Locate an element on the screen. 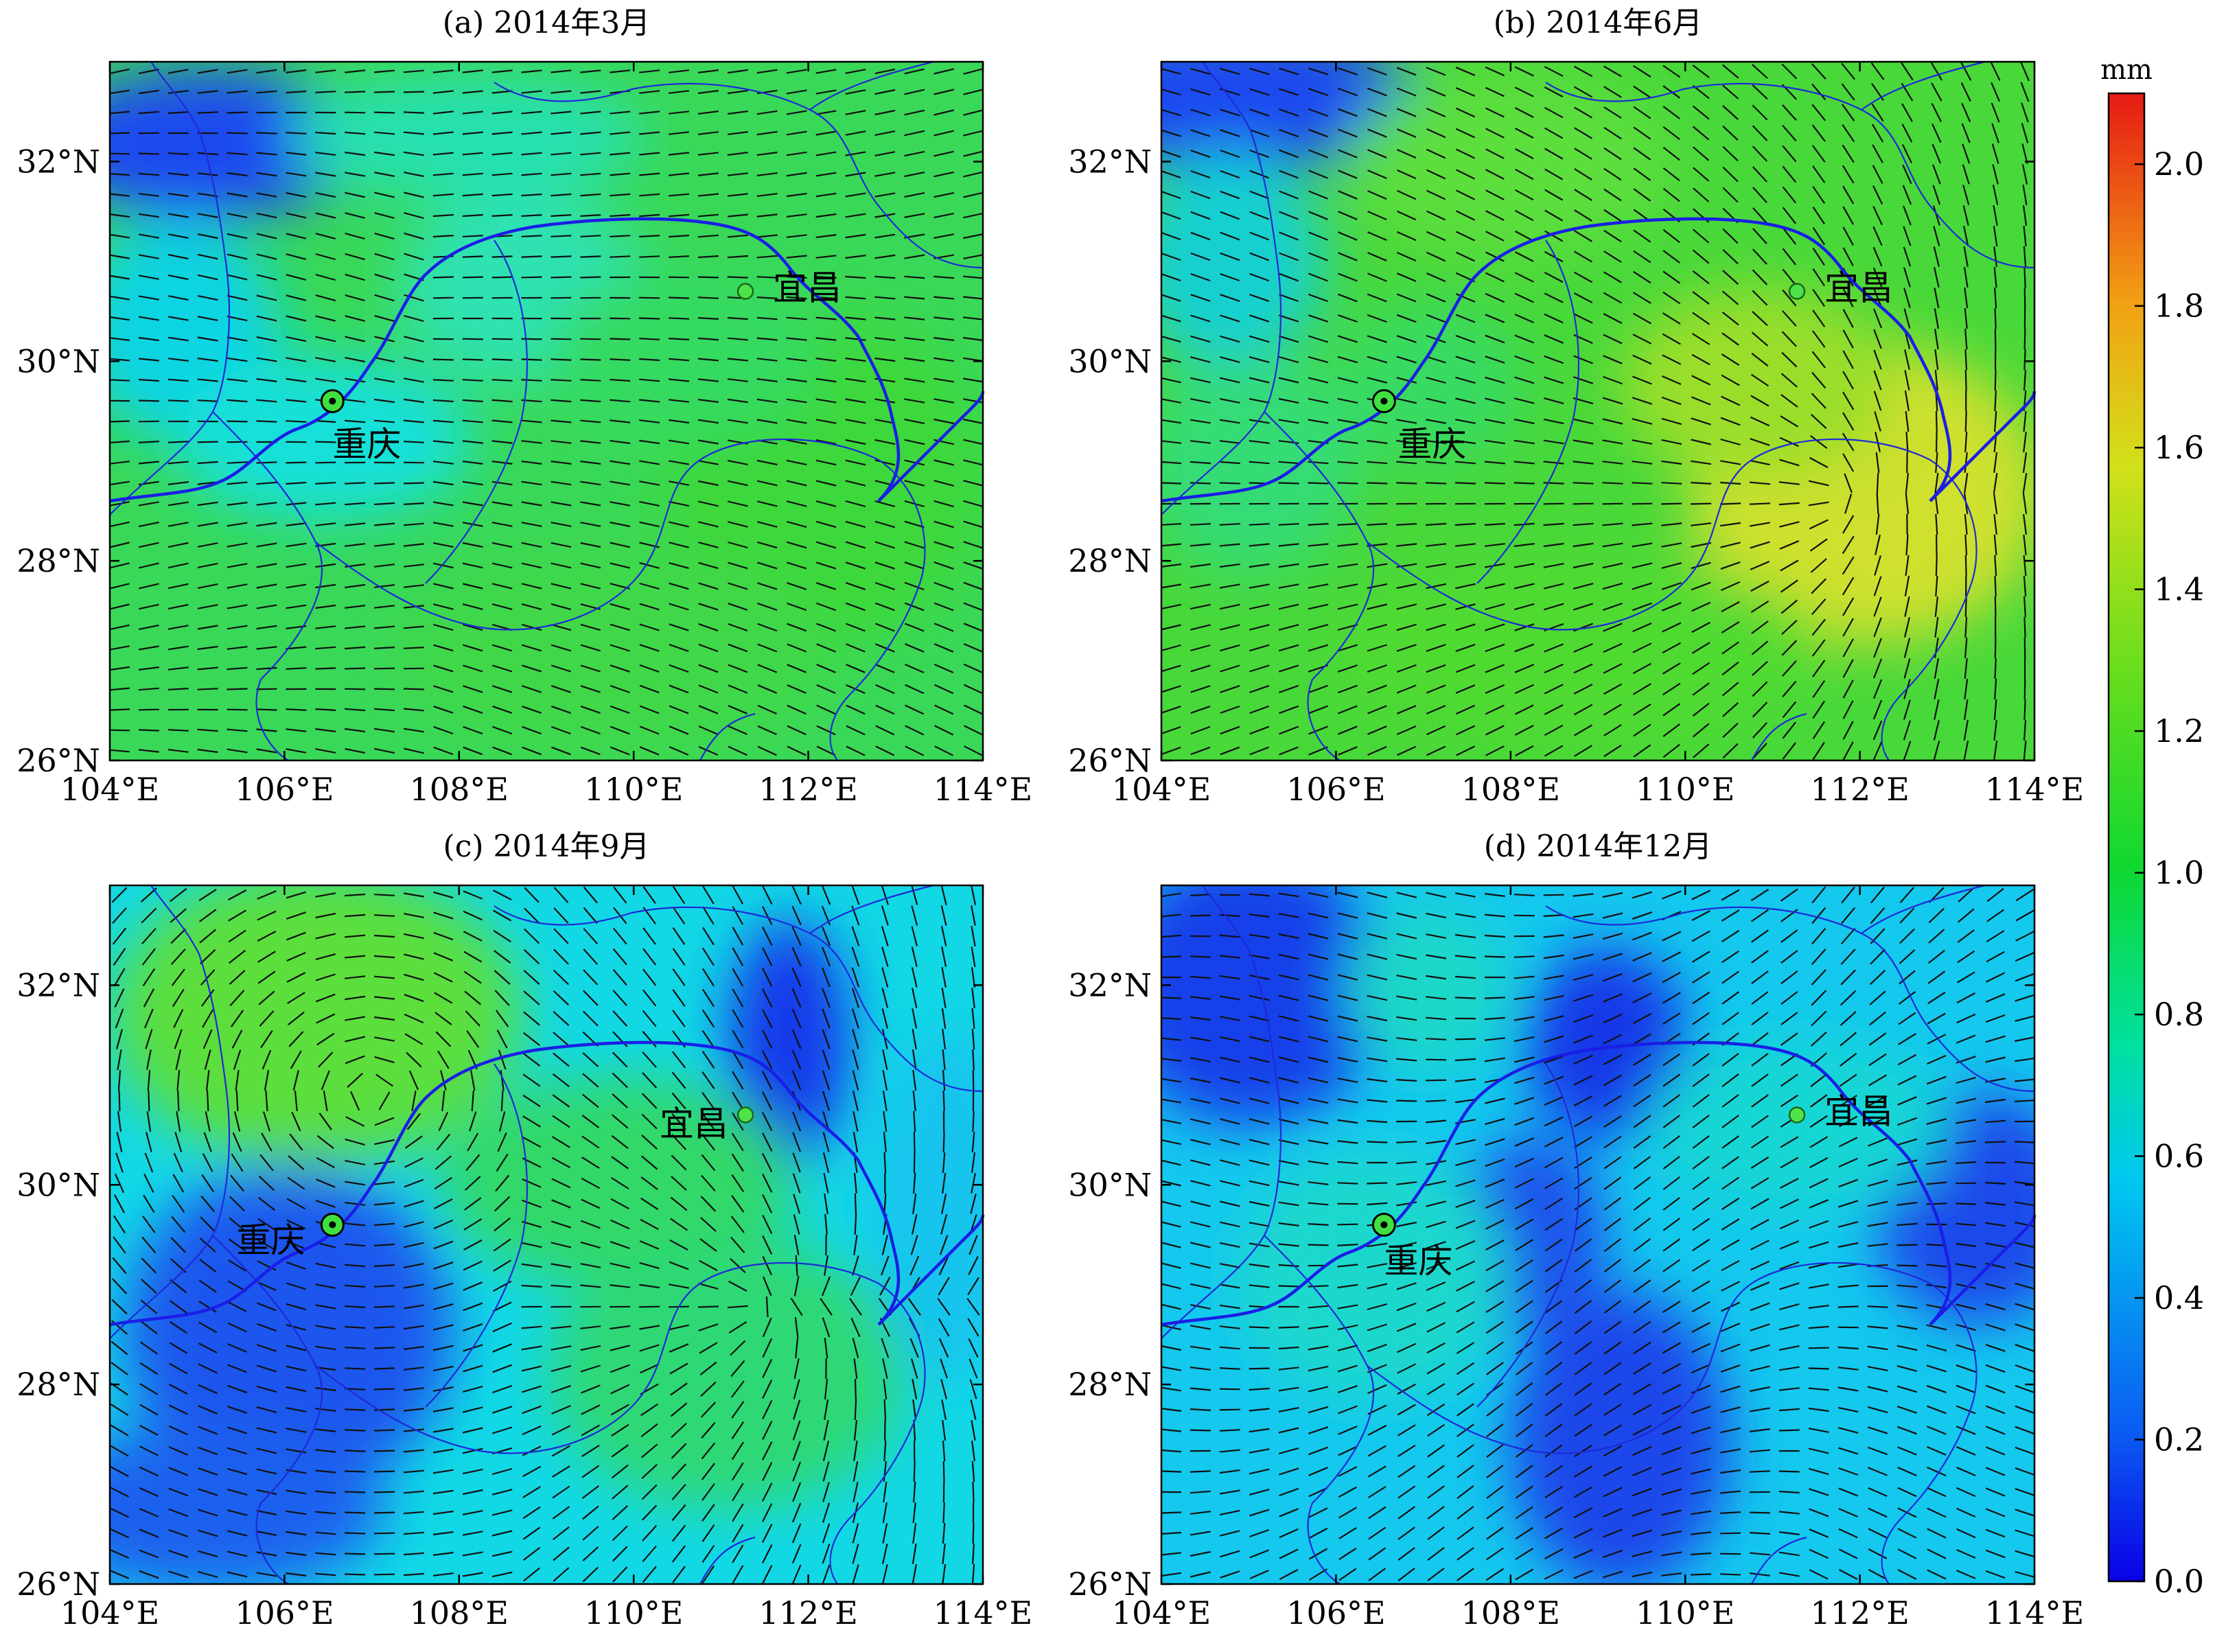 The image size is (2215, 1652). chongqing-marker-dot is located at coordinates (1384, 401).